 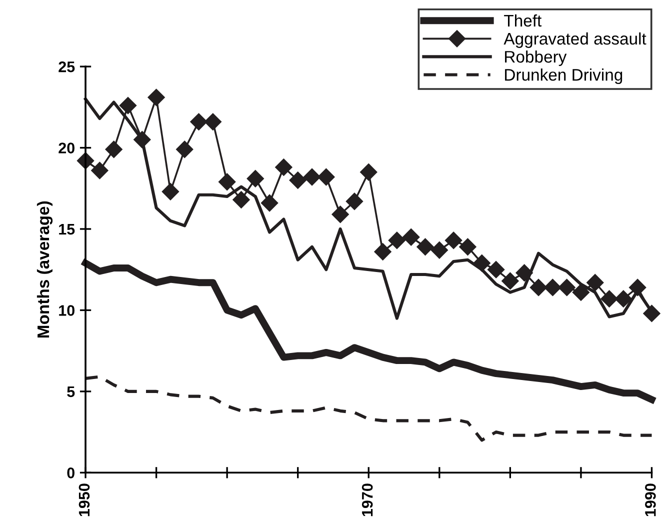 What do you see at coordinates (44, 269) in the screenshot?
I see `y-axis-title: Months (average)` at bounding box center [44, 269].